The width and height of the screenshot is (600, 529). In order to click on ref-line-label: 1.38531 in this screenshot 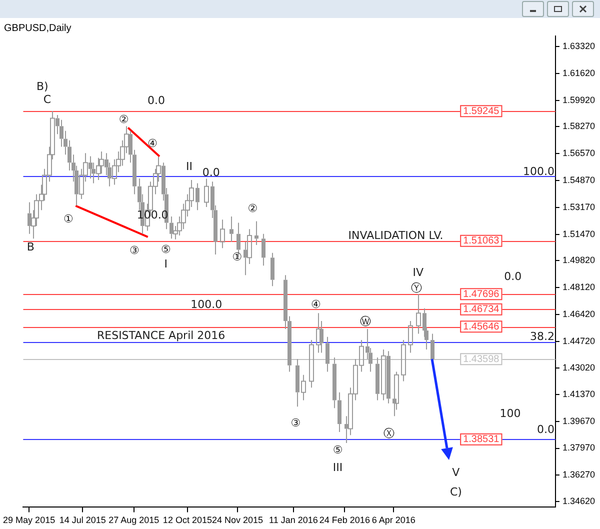, I will do `click(481, 440)`.